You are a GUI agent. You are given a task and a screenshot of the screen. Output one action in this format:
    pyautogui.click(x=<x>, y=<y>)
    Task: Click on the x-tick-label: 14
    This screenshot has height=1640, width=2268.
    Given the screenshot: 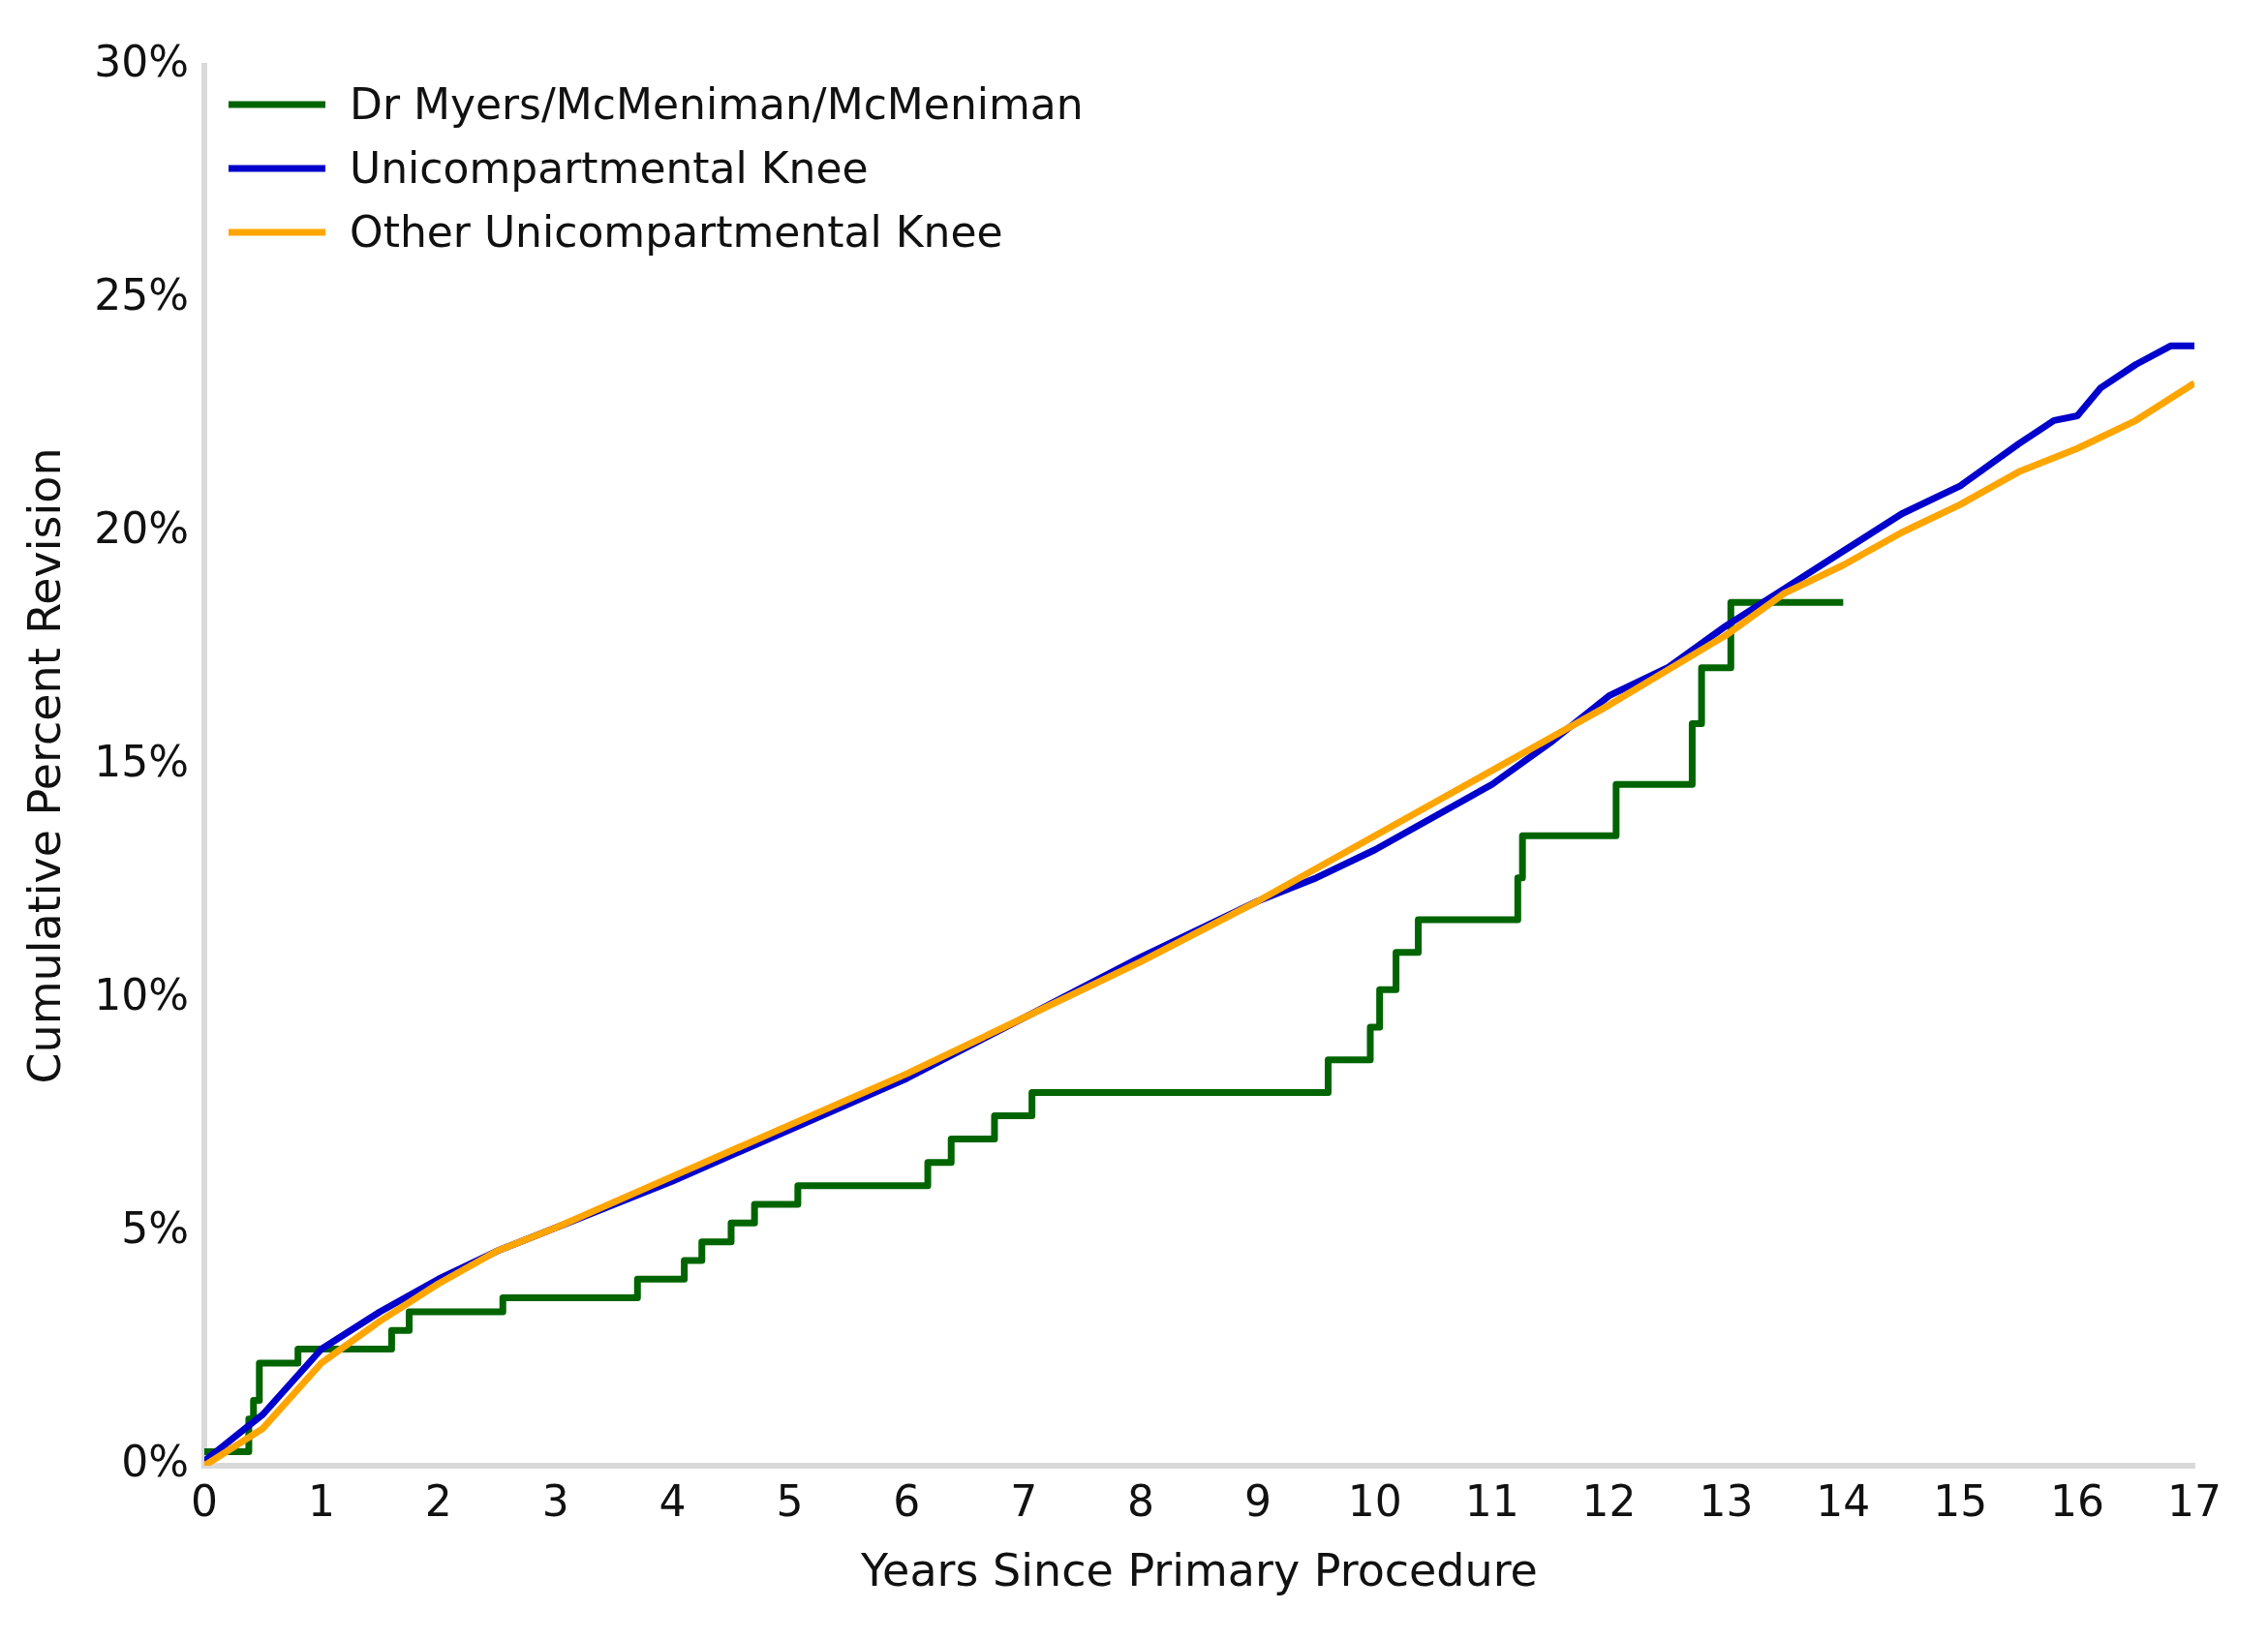 What is the action you would take?
    pyautogui.click(x=1844, y=1500)
    